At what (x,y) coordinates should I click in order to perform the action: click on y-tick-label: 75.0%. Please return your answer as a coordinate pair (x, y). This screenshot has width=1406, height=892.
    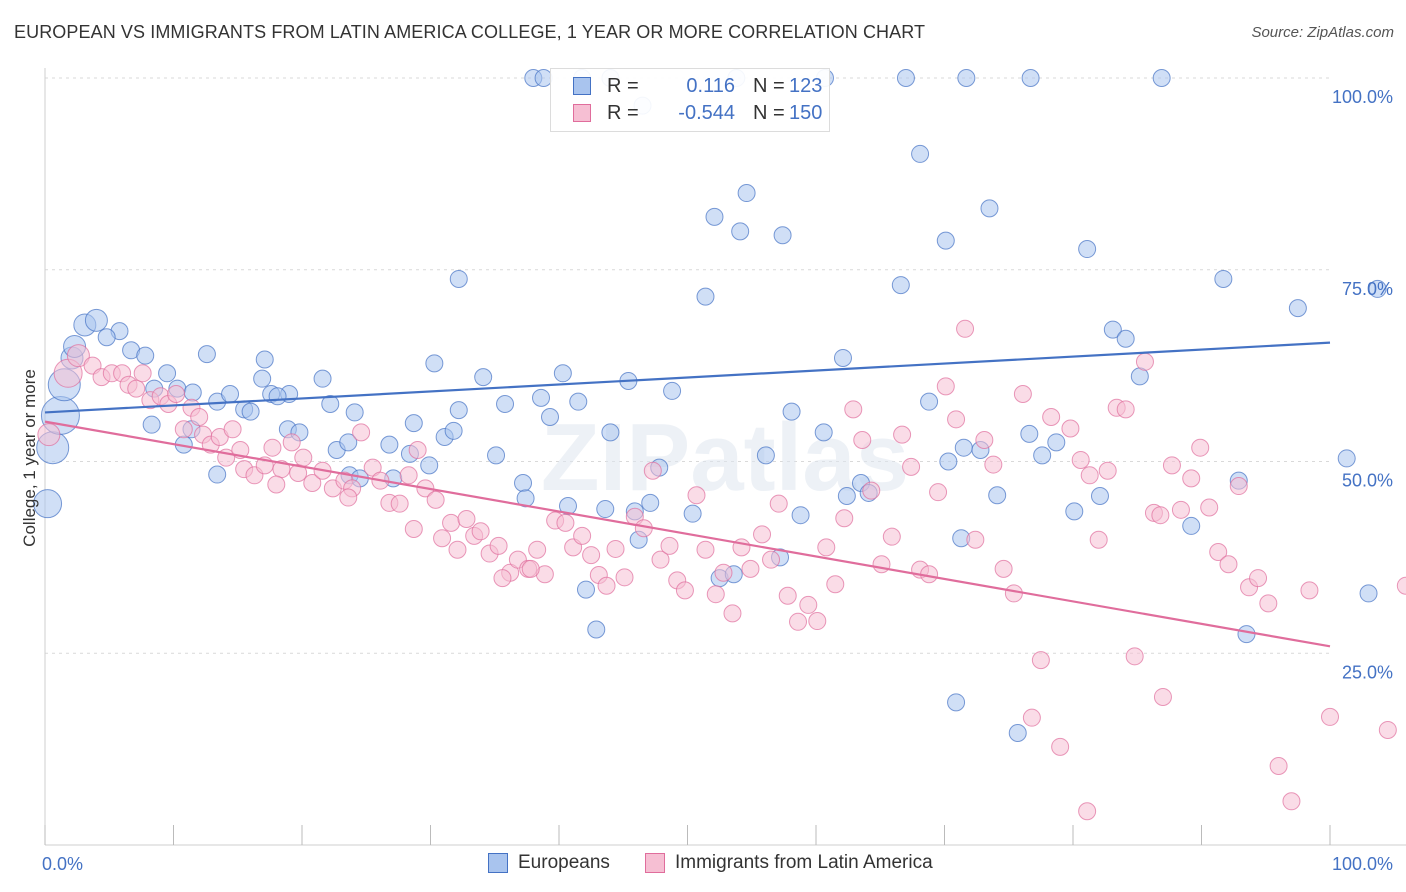
    Looking at the image, I should click on (1367, 289).